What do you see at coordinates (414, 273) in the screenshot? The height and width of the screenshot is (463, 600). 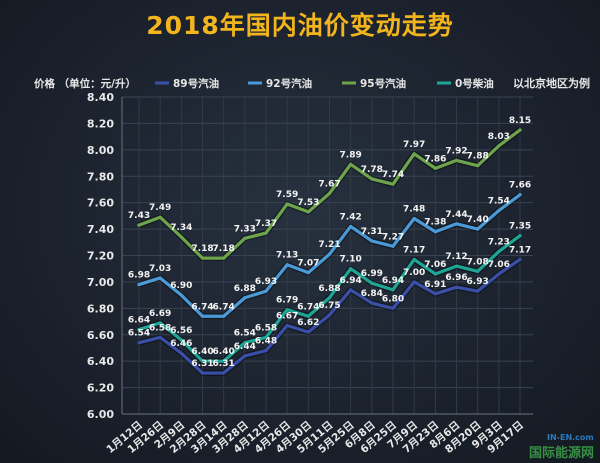 I see `data-label: 7.00` at bounding box center [414, 273].